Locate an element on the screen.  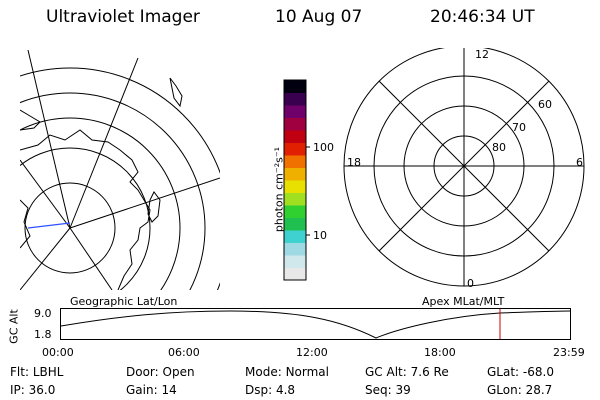
colorbar-tick-100: 100 is located at coordinates (323, 147).